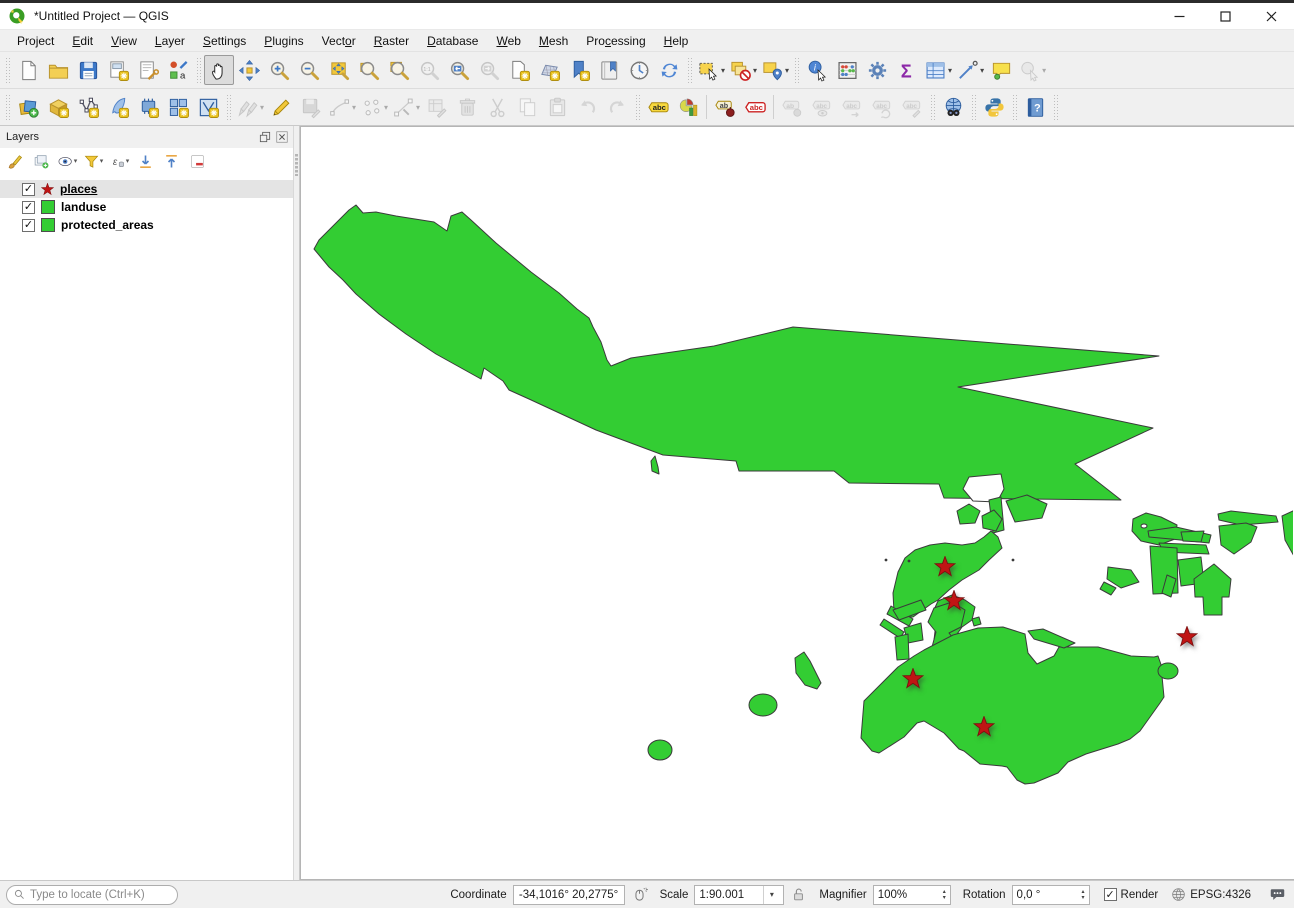  I want to click on layer-row-places: ✓ places, so click(146, 189).